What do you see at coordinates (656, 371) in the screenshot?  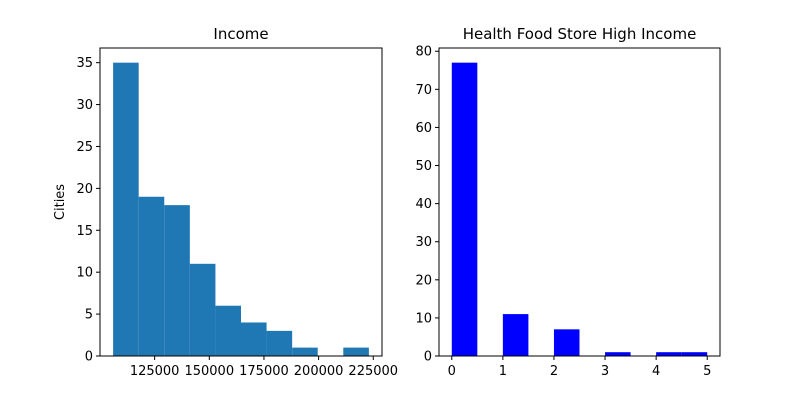 I see `x-tick-label: 4` at bounding box center [656, 371].